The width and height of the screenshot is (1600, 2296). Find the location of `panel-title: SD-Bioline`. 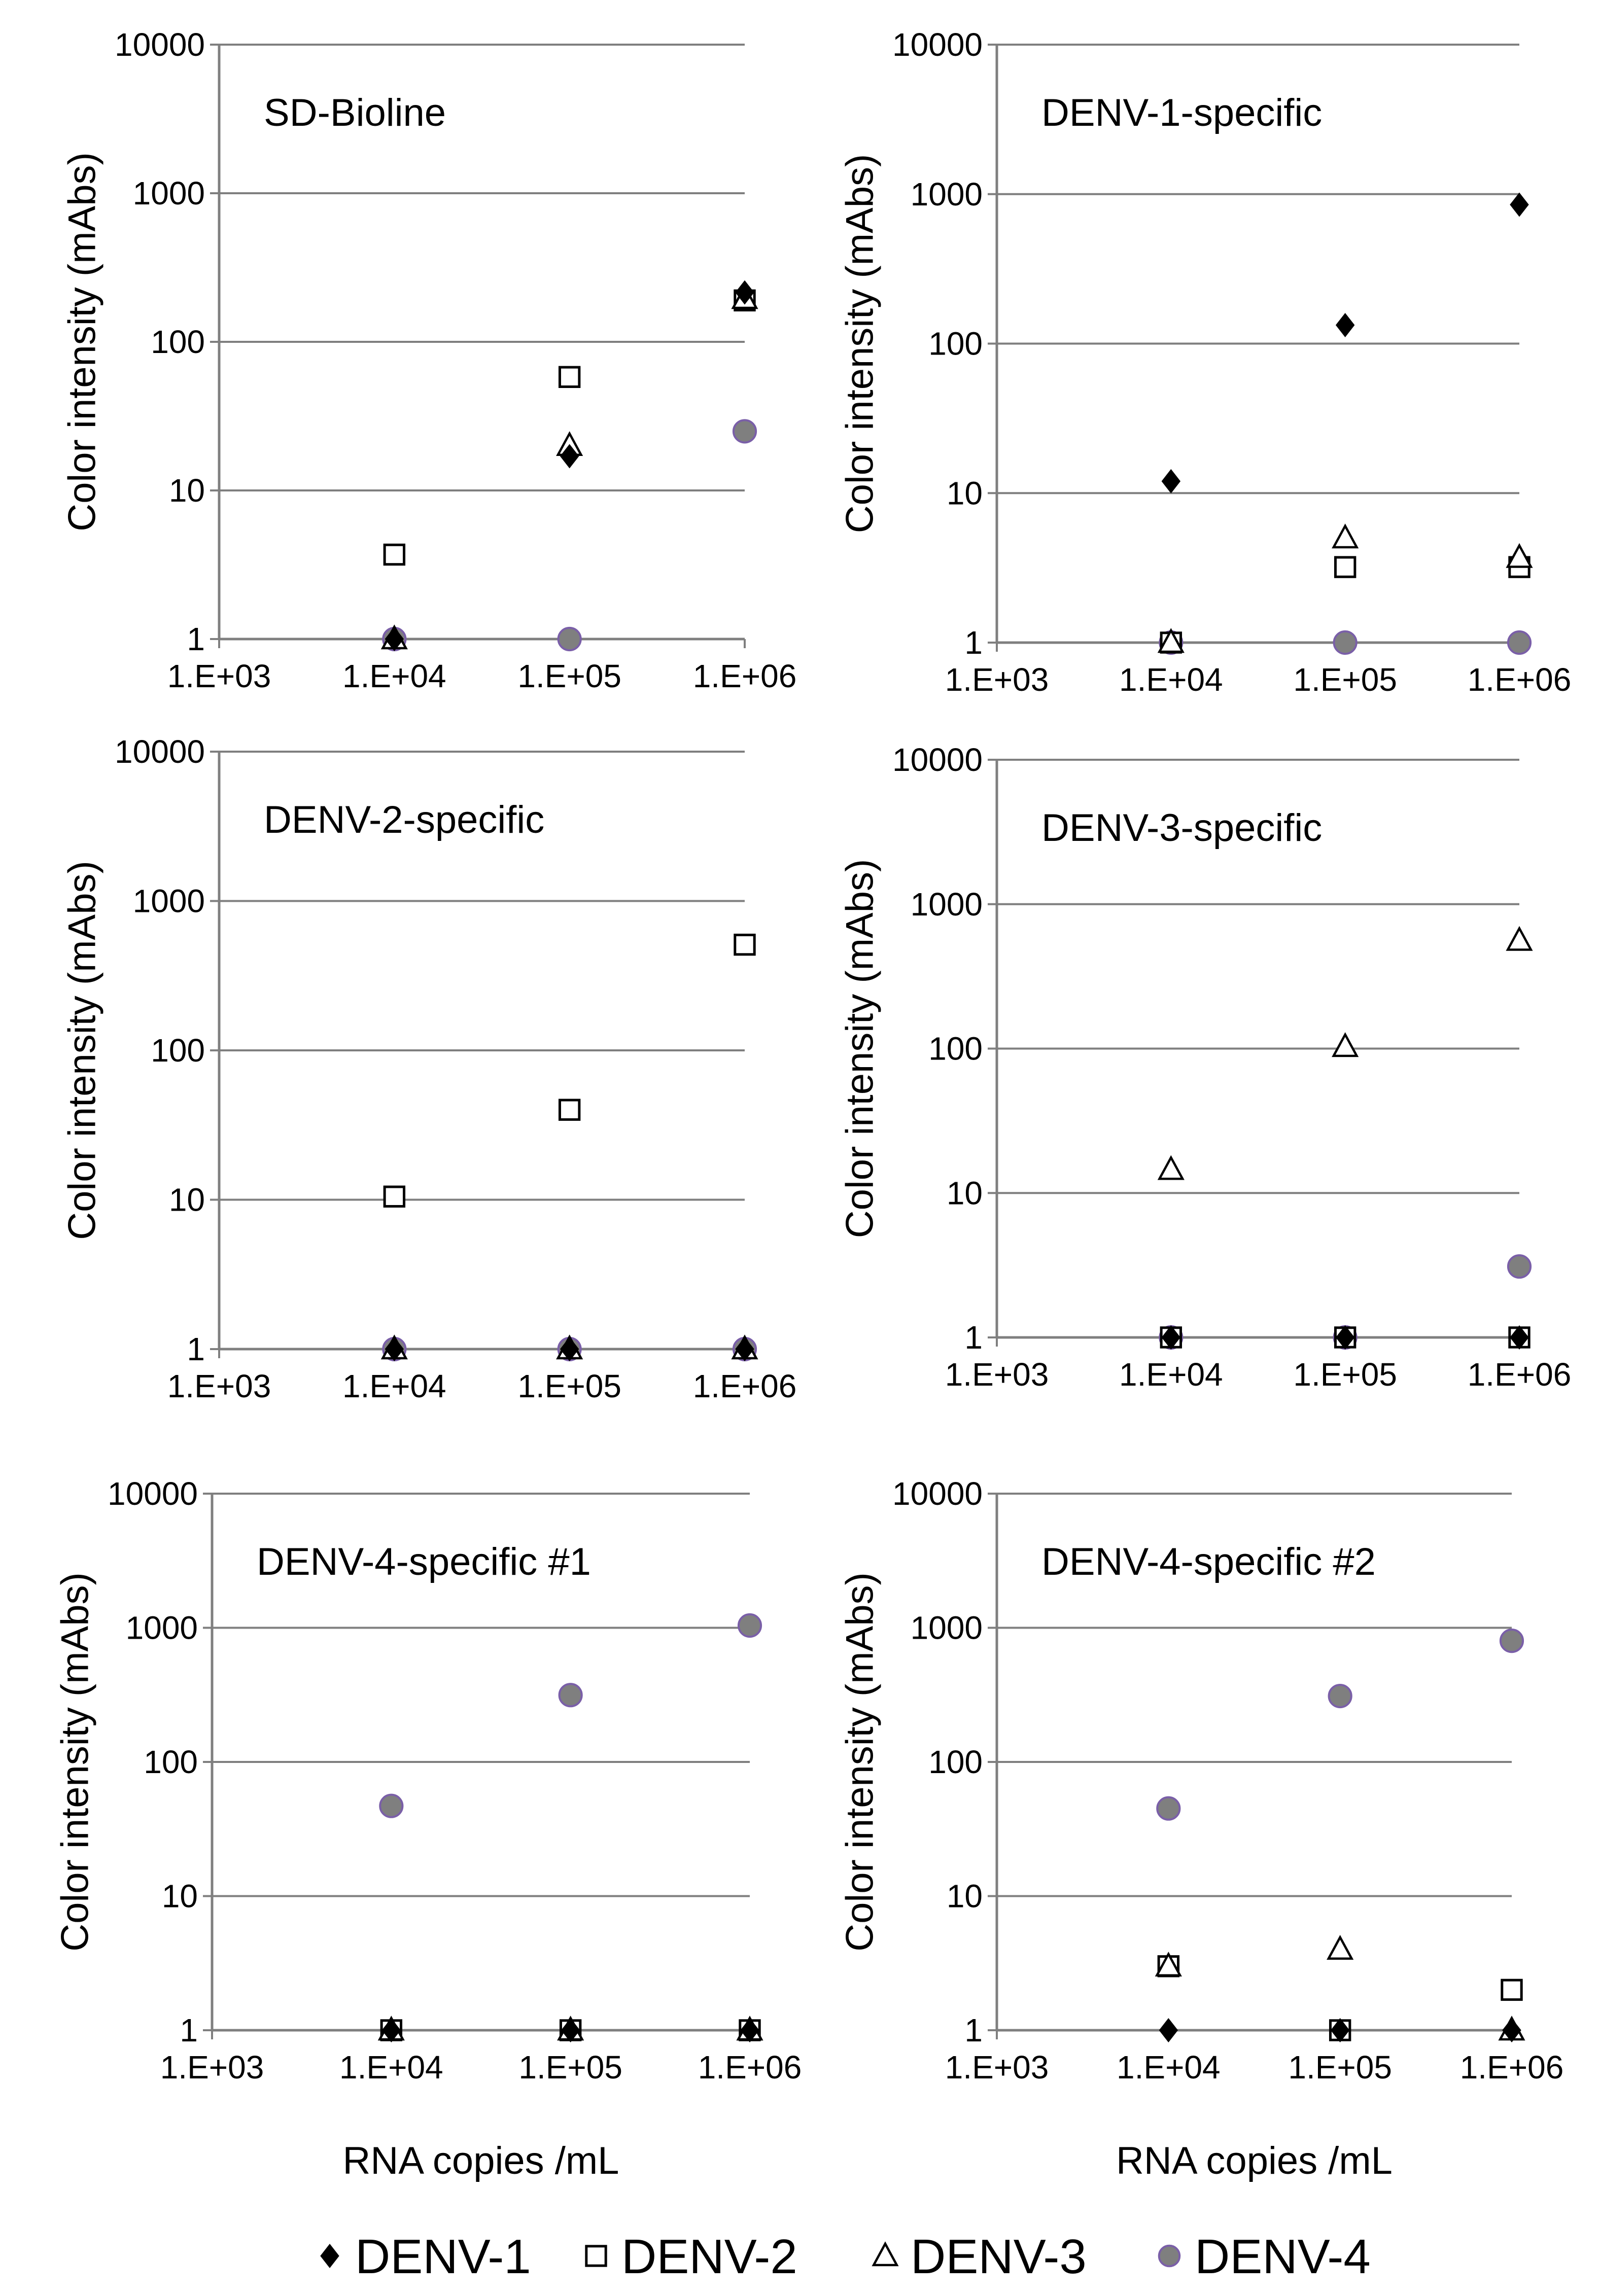

panel-title: SD-Bioline is located at coordinates (355, 112).